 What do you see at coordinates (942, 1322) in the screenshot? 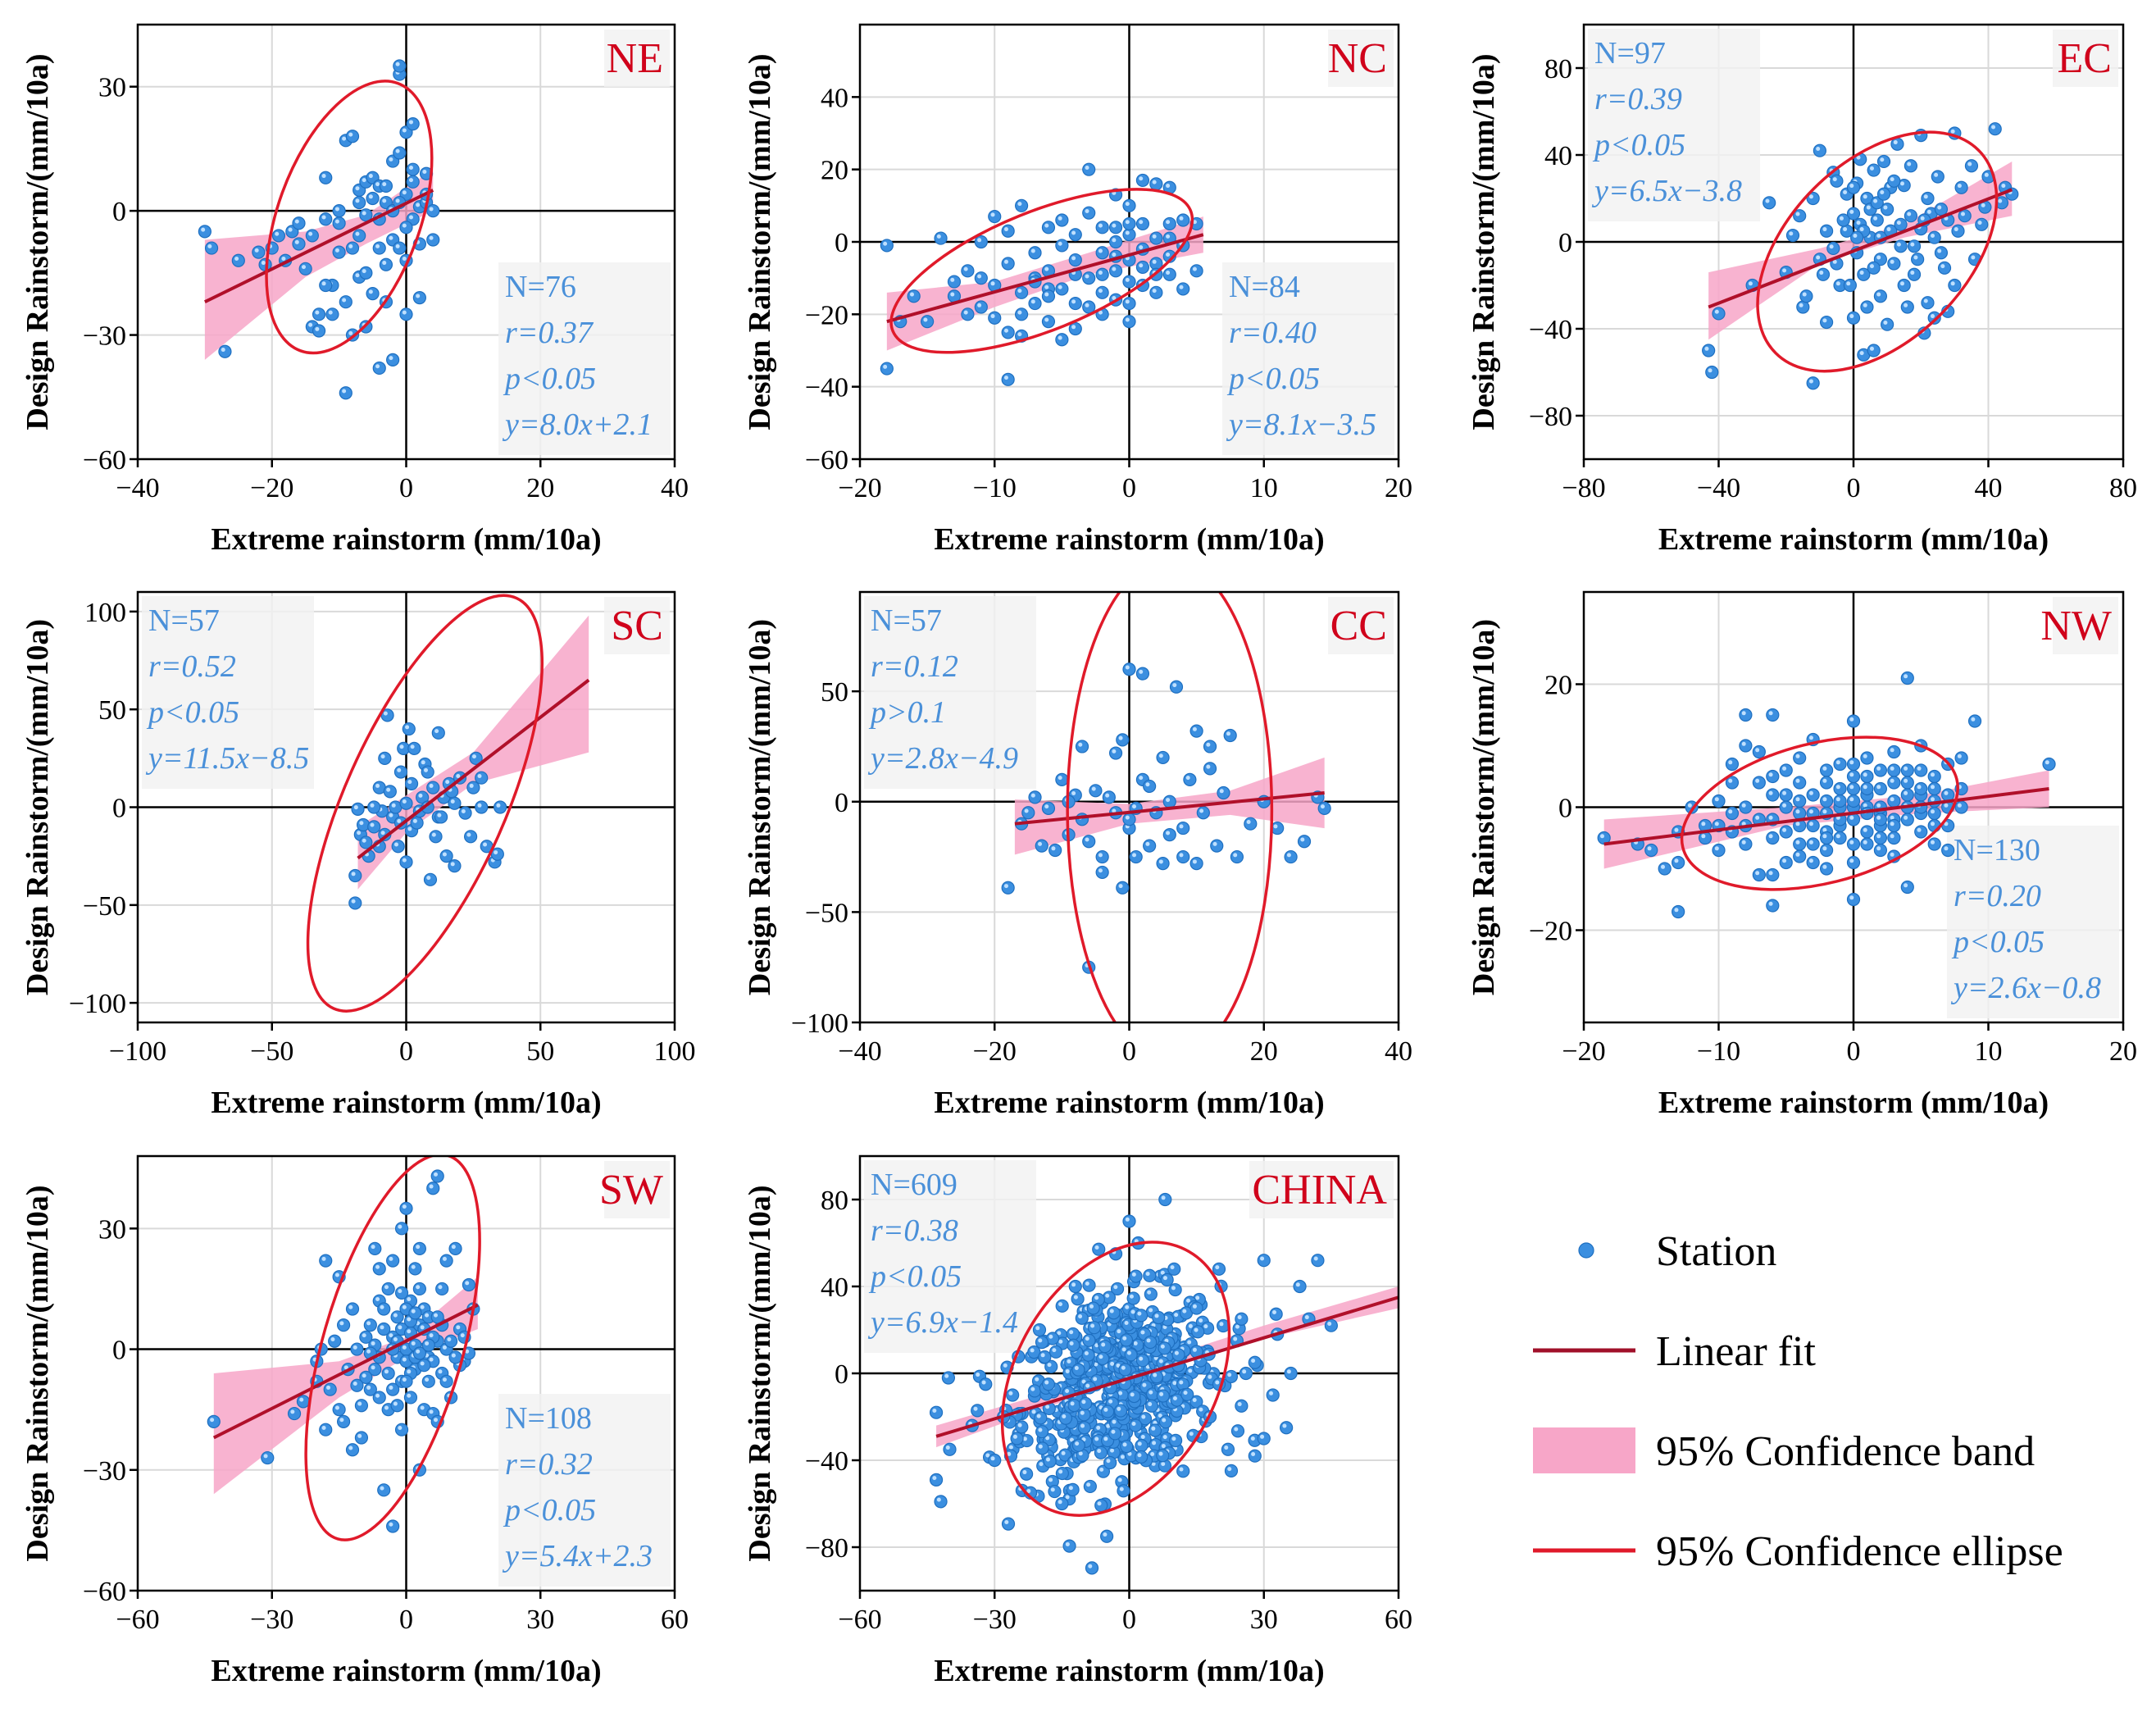
I see `stat-equation: y=6.9x−1.4` at bounding box center [942, 1322].